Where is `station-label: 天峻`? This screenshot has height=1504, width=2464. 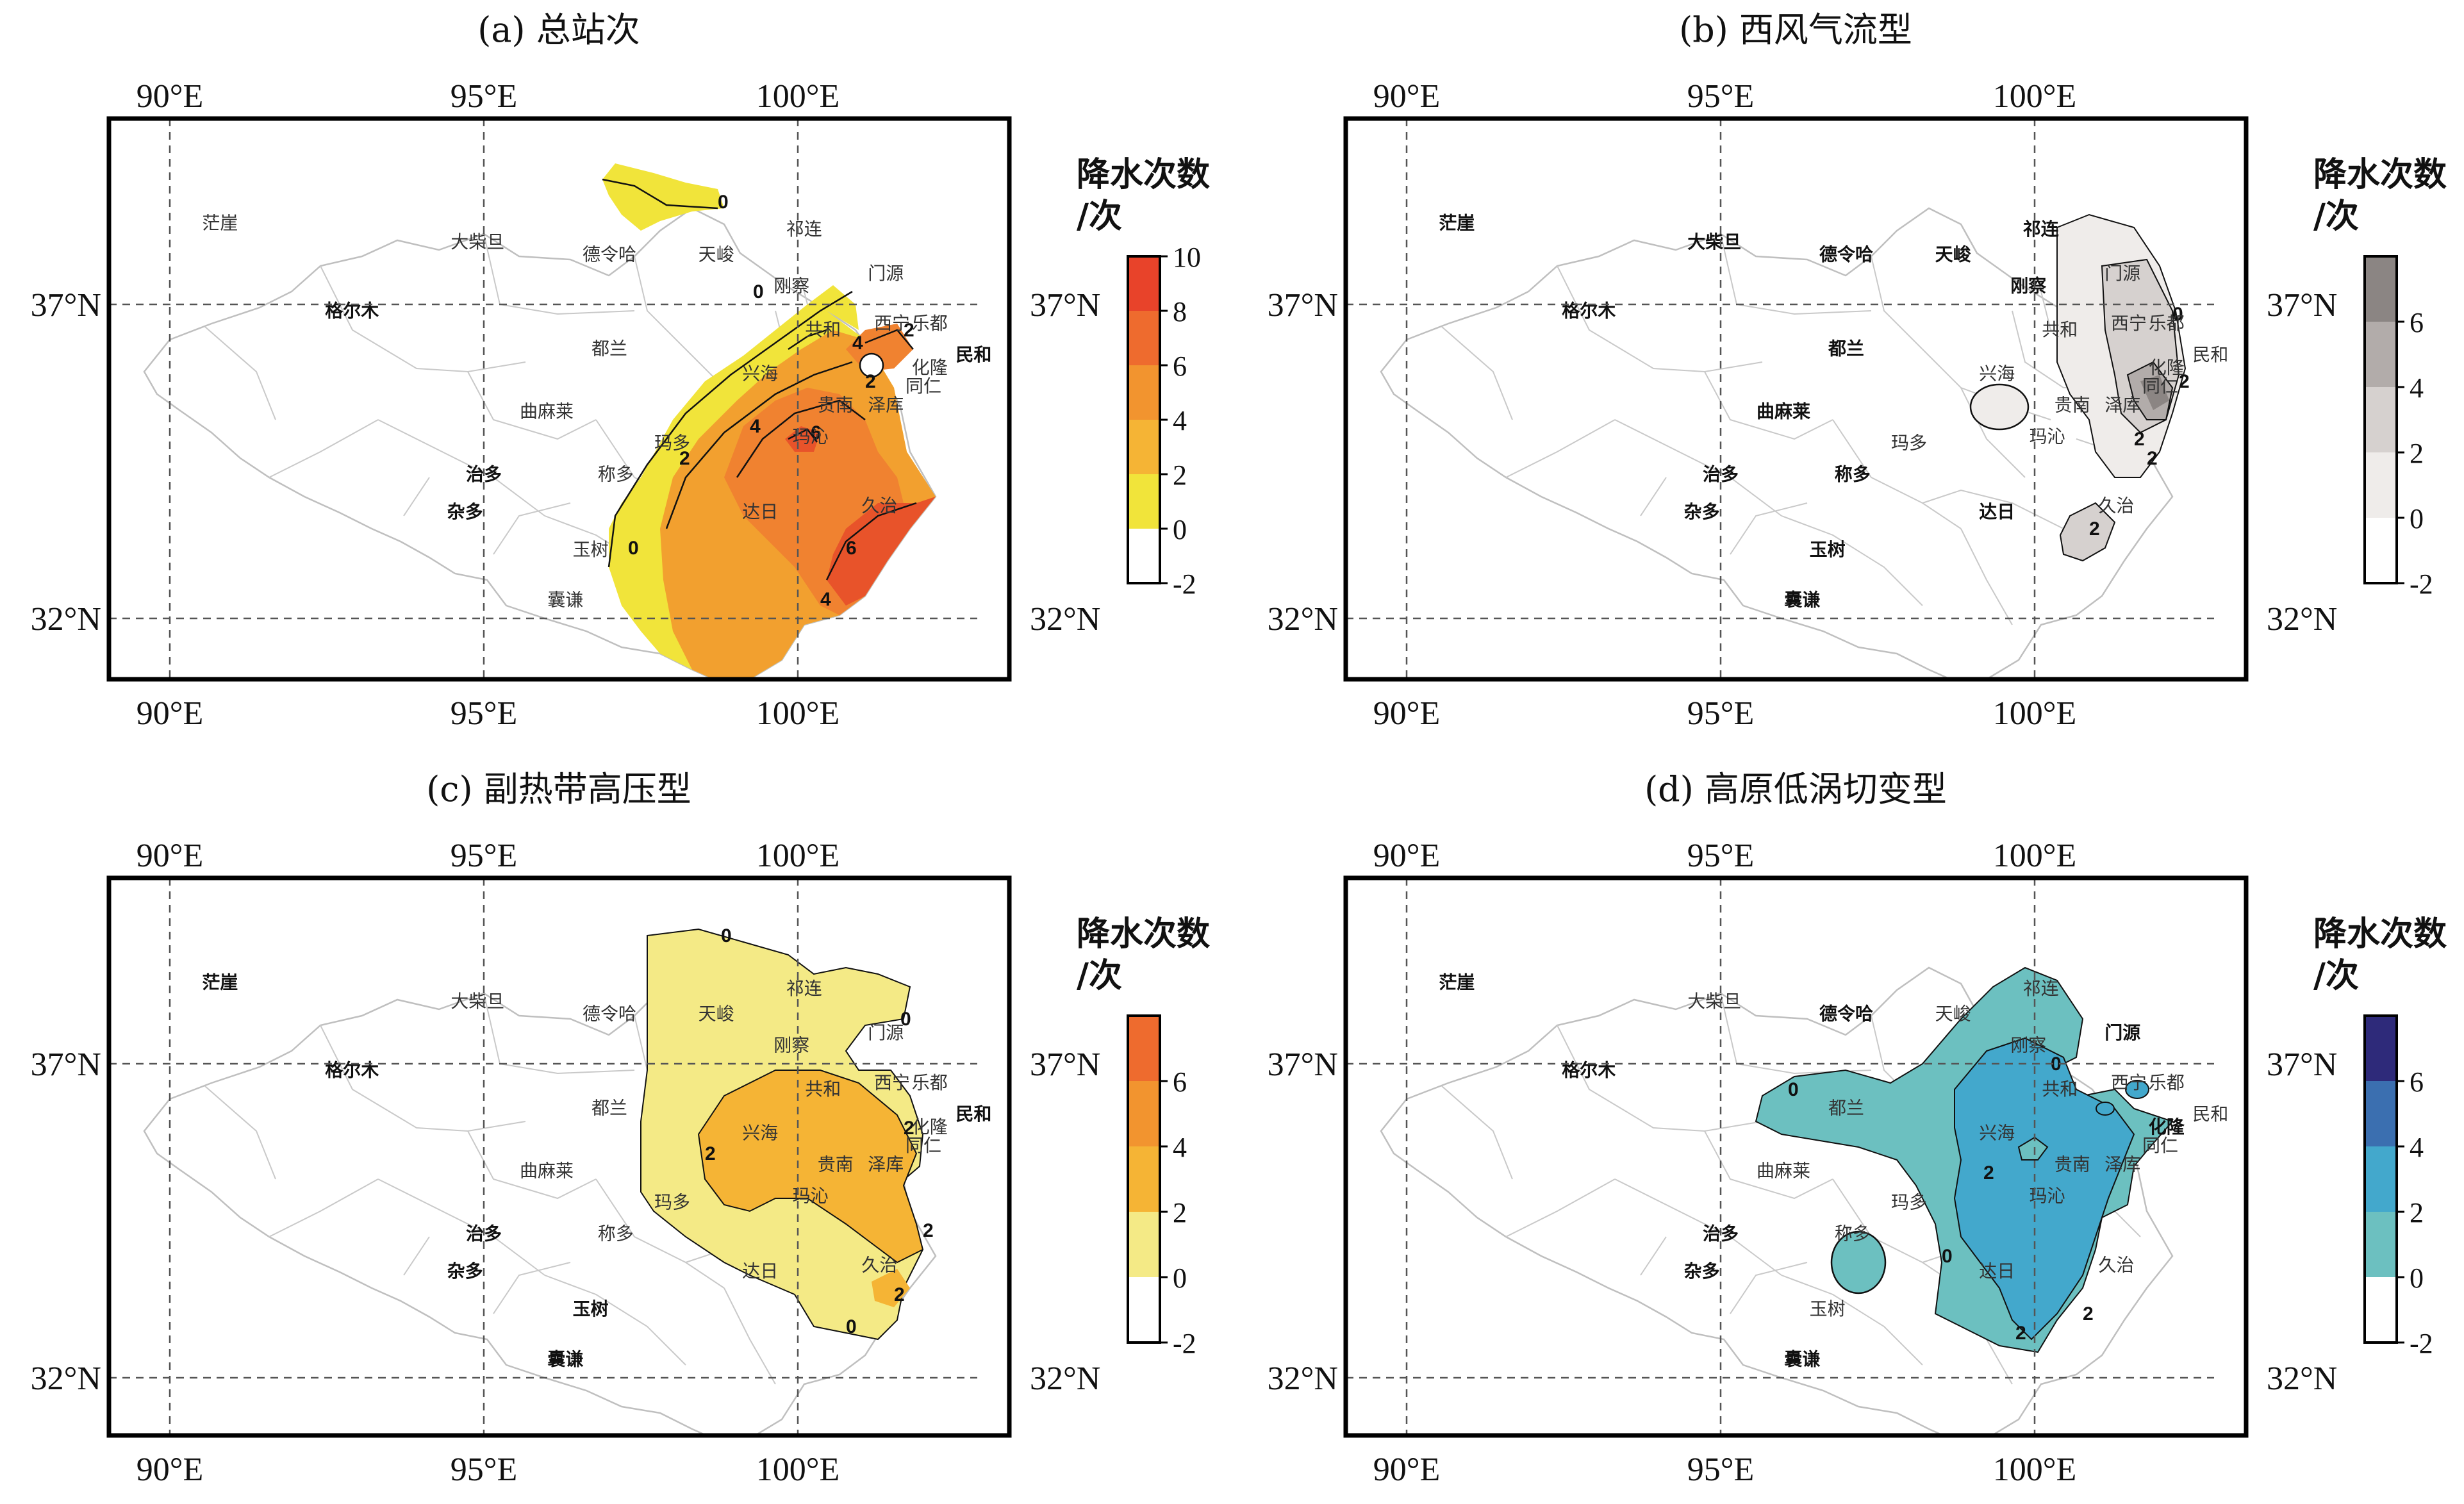 station-label: 天峻 is located at coordinates (717, 254).